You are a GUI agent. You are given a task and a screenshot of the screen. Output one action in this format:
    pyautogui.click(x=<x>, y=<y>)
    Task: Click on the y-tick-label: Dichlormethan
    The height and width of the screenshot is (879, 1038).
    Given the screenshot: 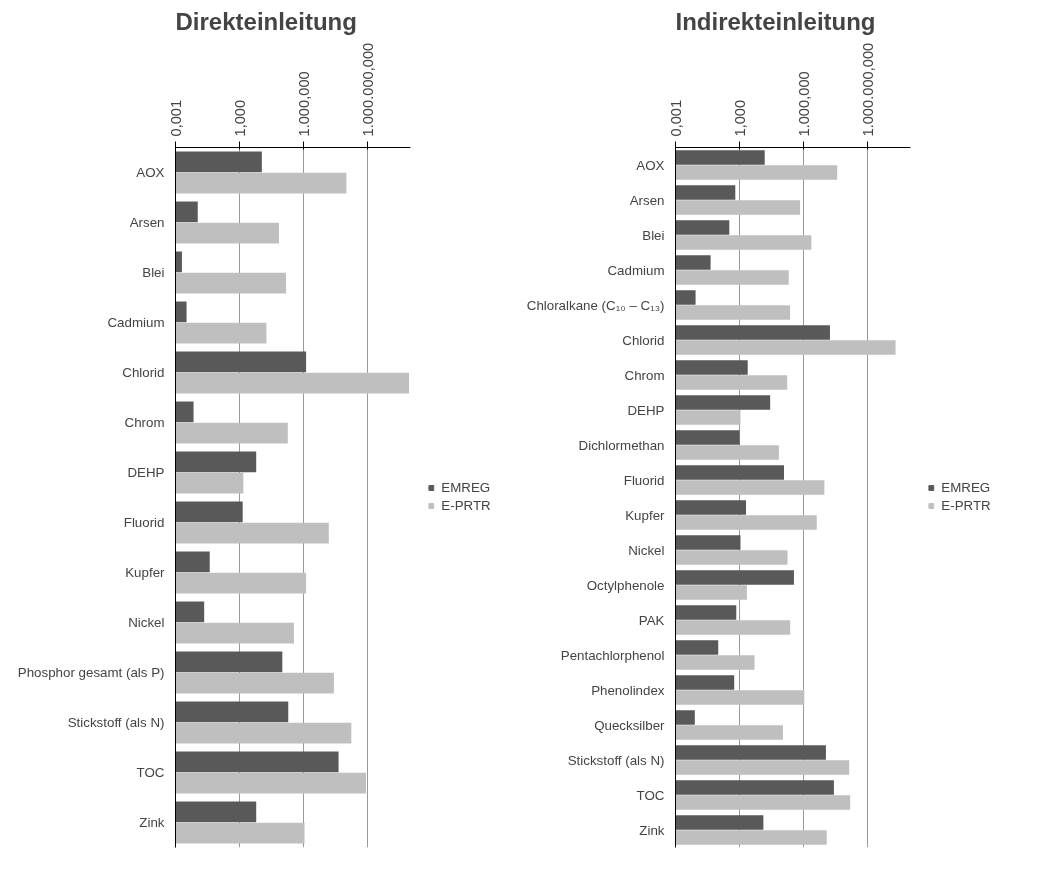 What is the action you would take?
    pyautogui.click(x=621, y=445)
    